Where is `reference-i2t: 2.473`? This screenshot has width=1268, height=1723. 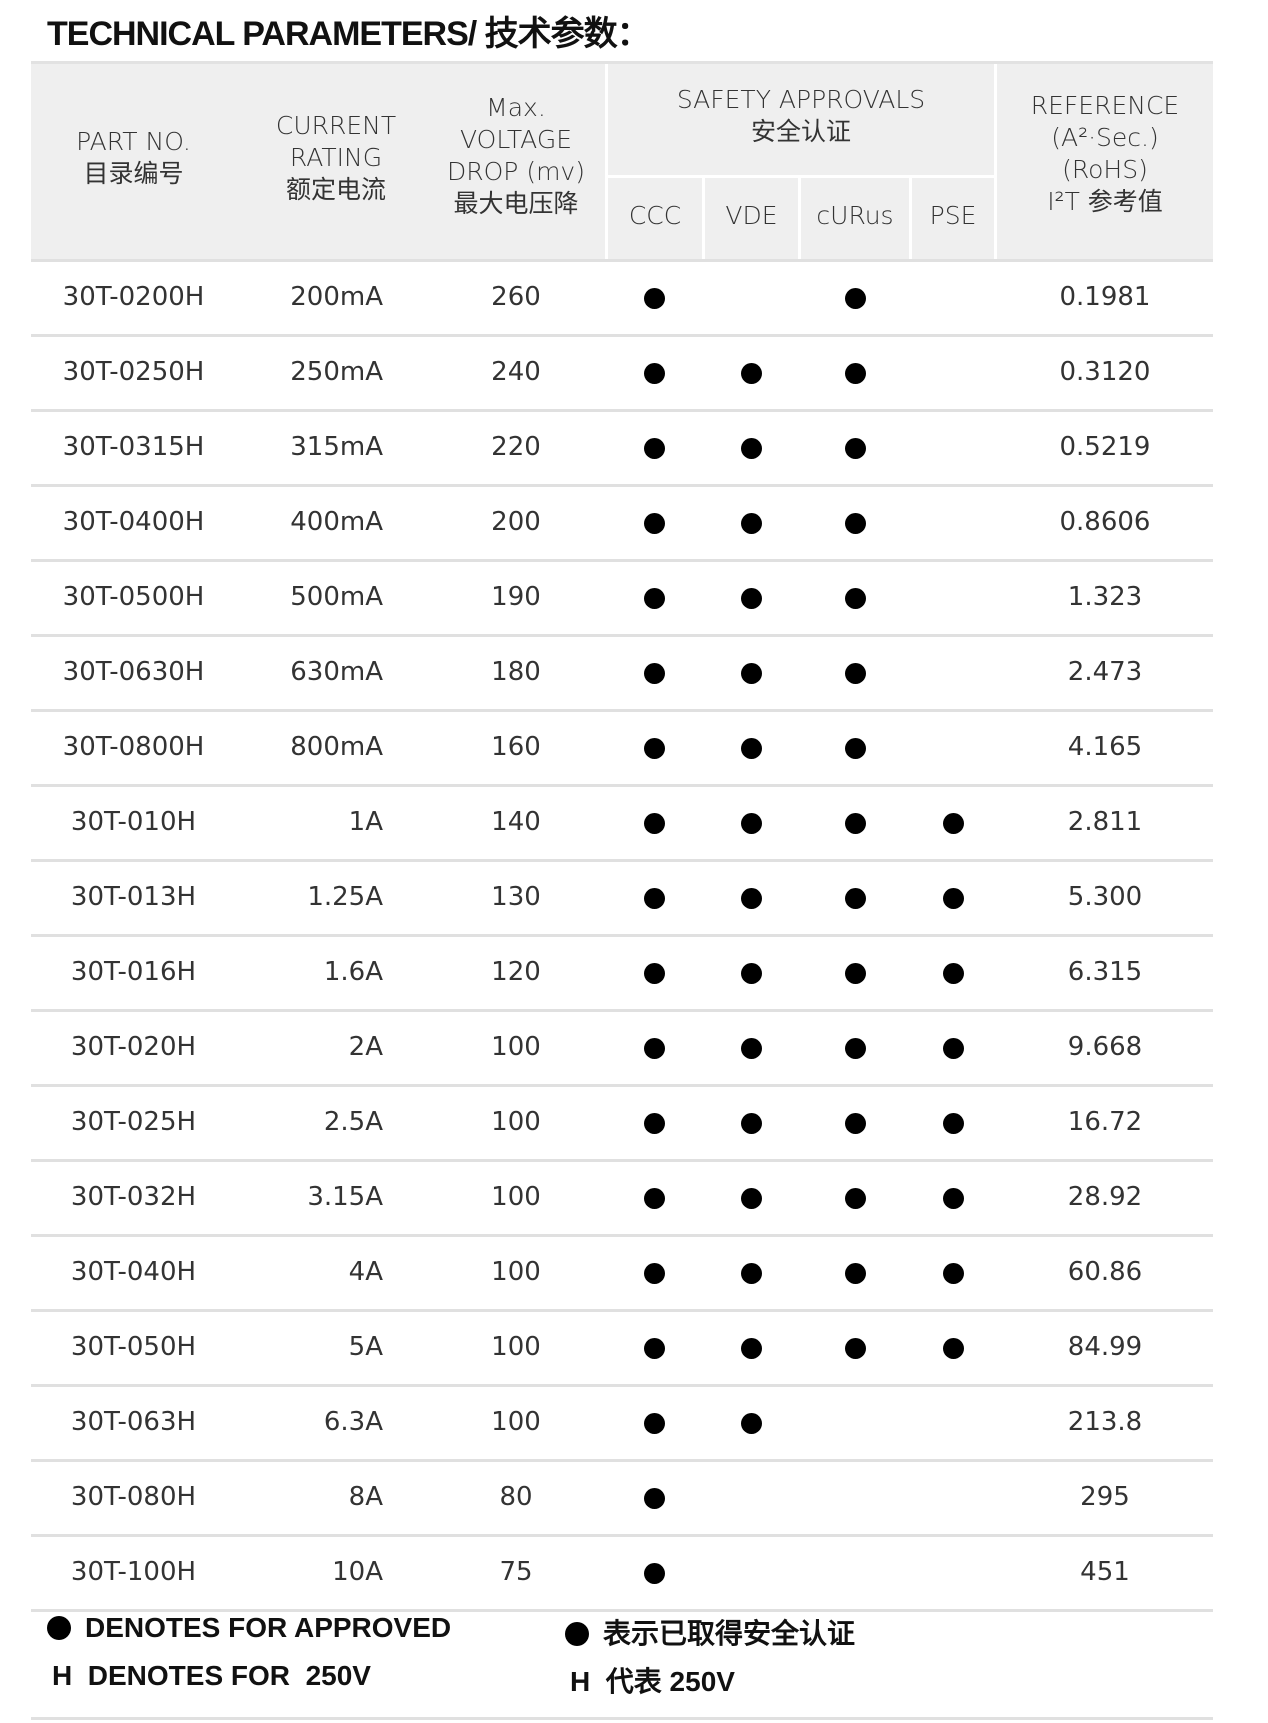
reference-i2t: 2.473 is located at coordinates (1105, 672).